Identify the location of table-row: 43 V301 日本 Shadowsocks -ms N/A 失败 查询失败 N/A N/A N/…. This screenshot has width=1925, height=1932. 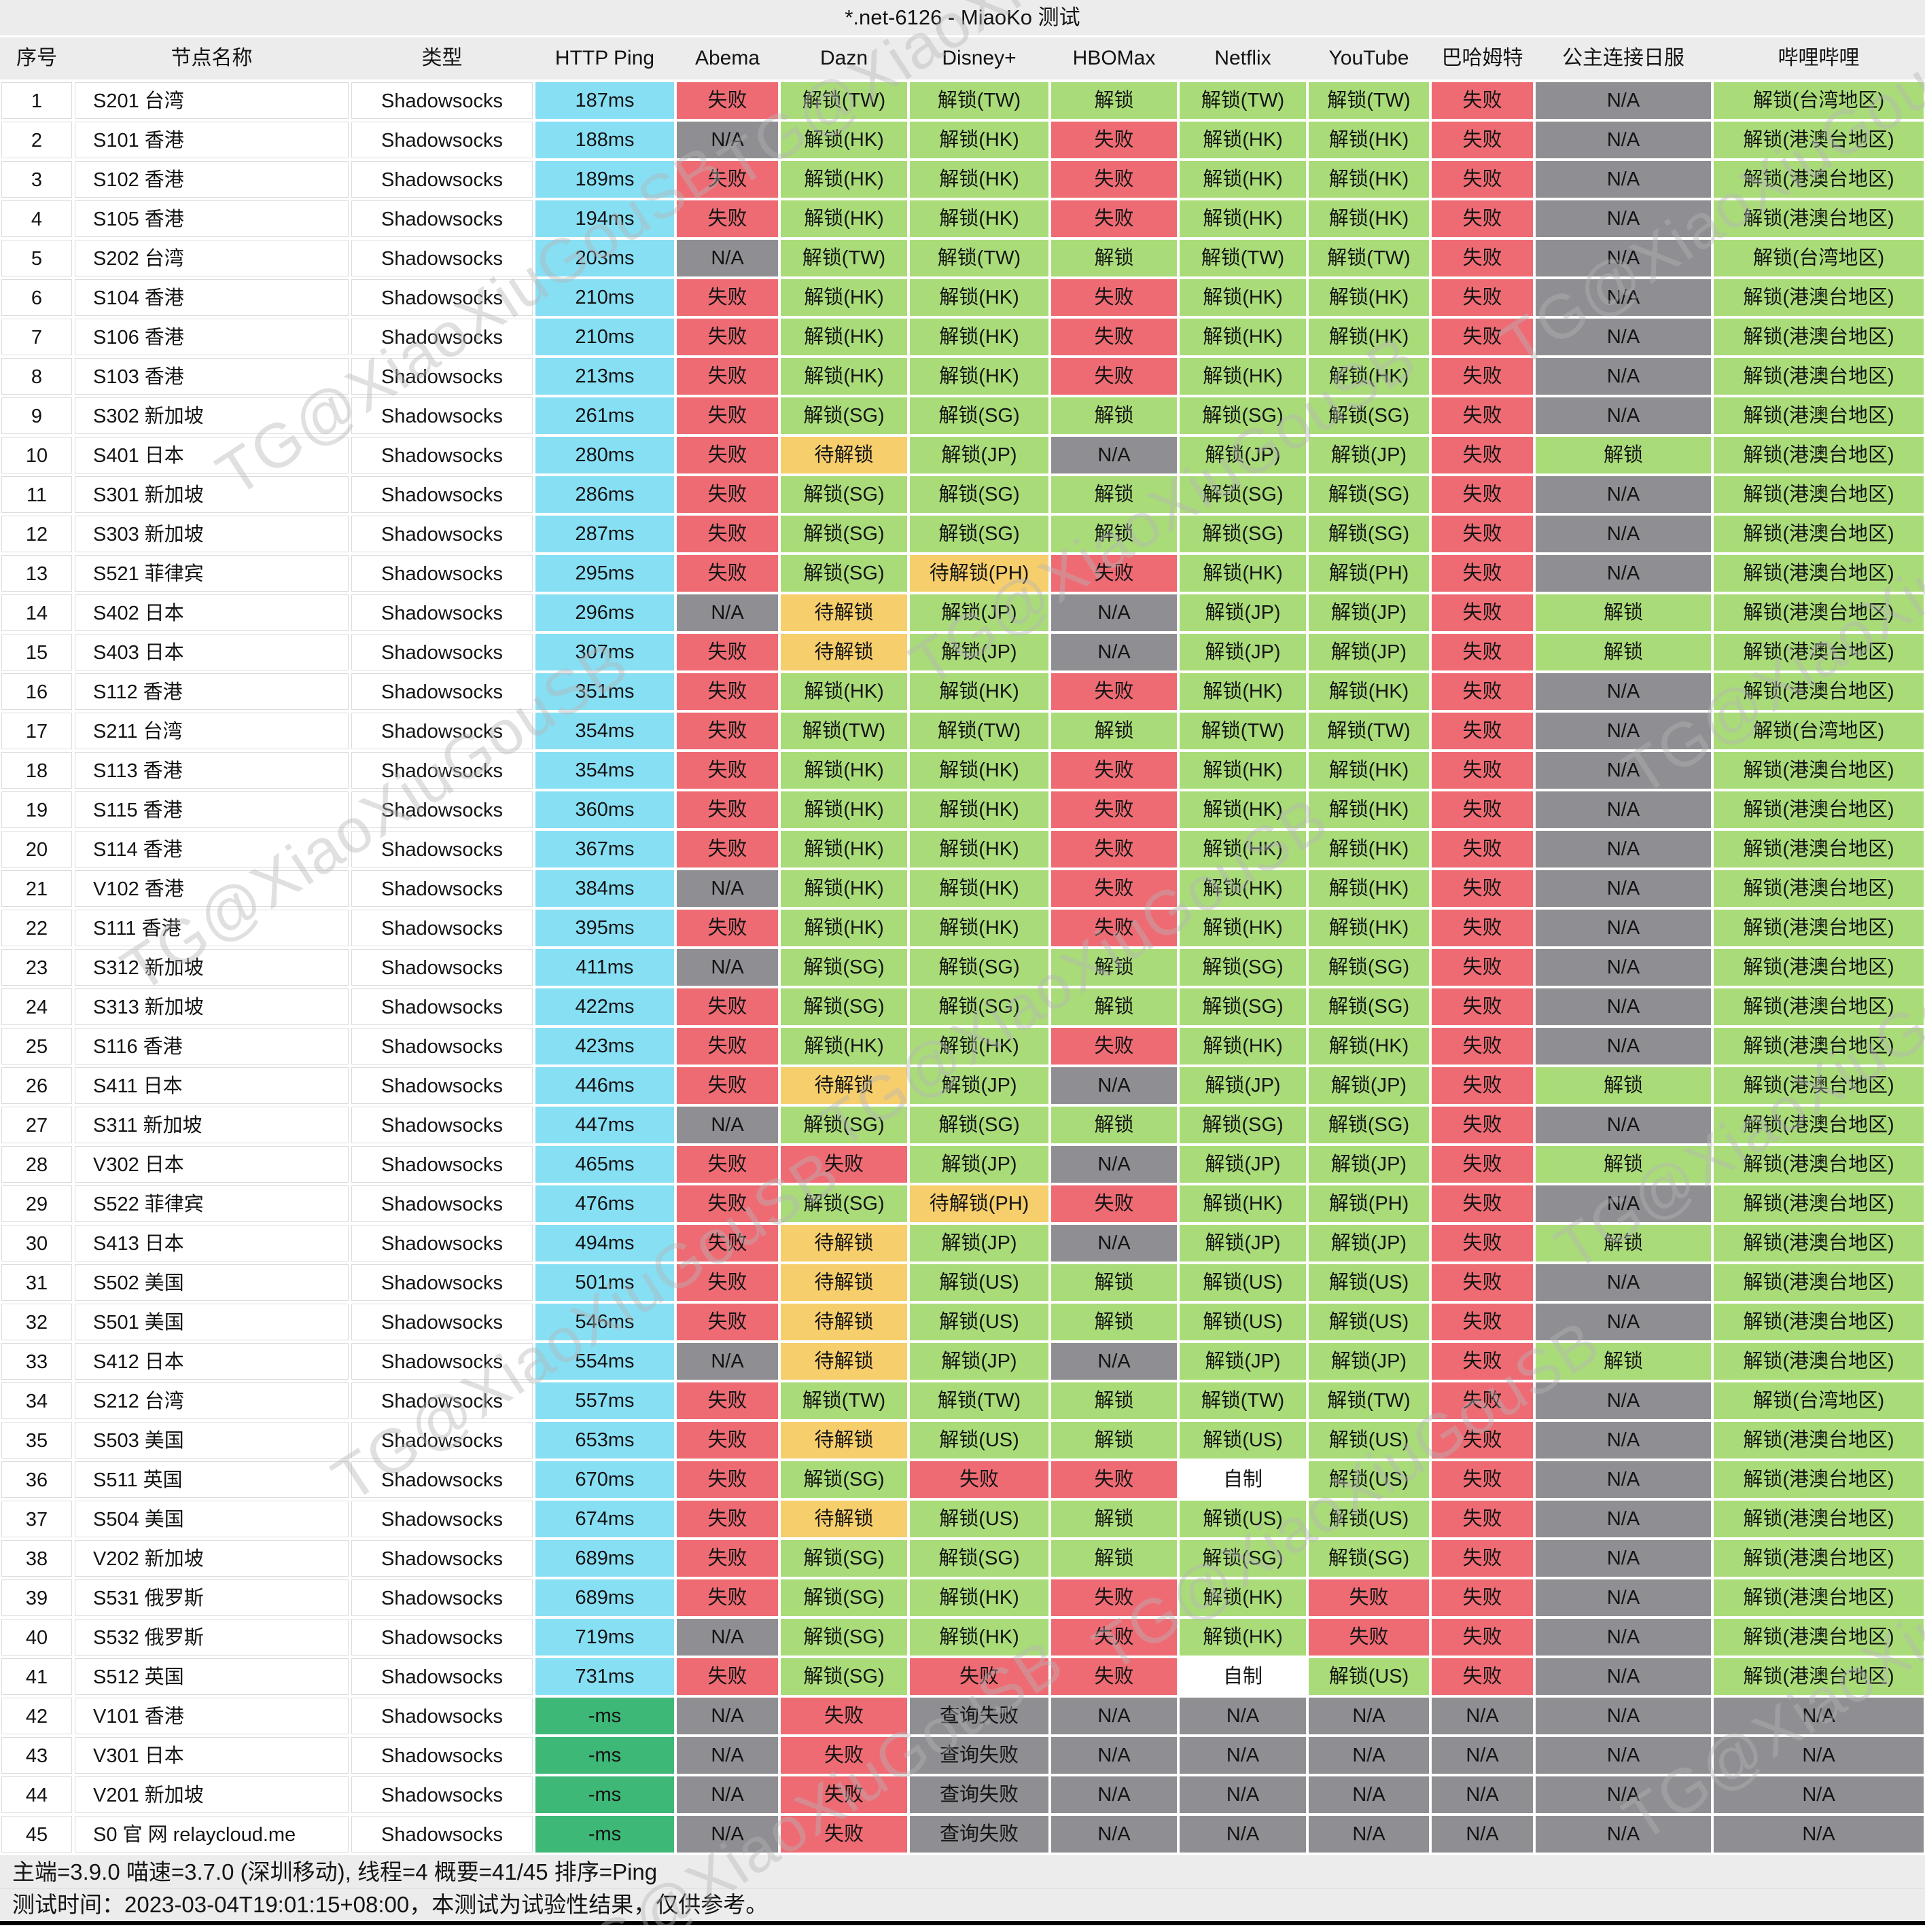
(962, 1755).